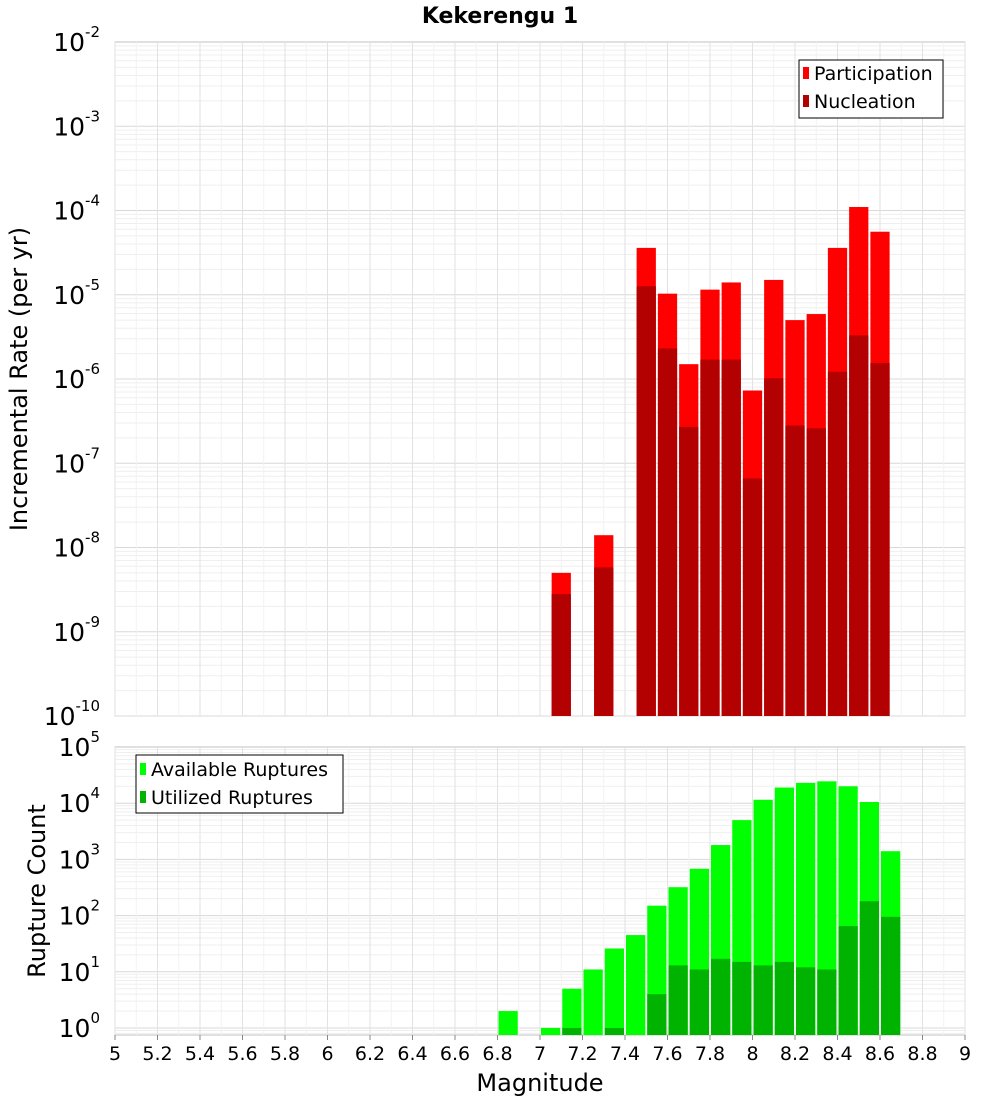  Describe the element at coordinates (873, 74) in the screenshot. I see `legend-participation: Participation` at that location.